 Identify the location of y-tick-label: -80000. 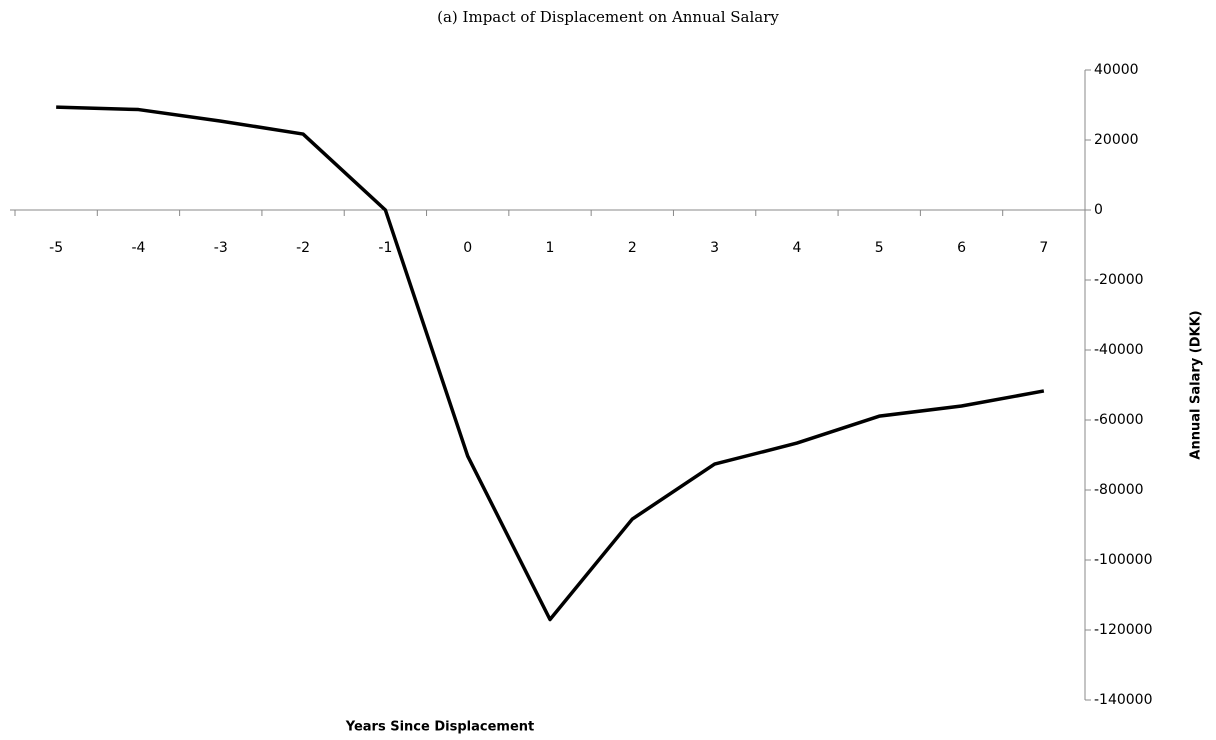
(1119, 490).